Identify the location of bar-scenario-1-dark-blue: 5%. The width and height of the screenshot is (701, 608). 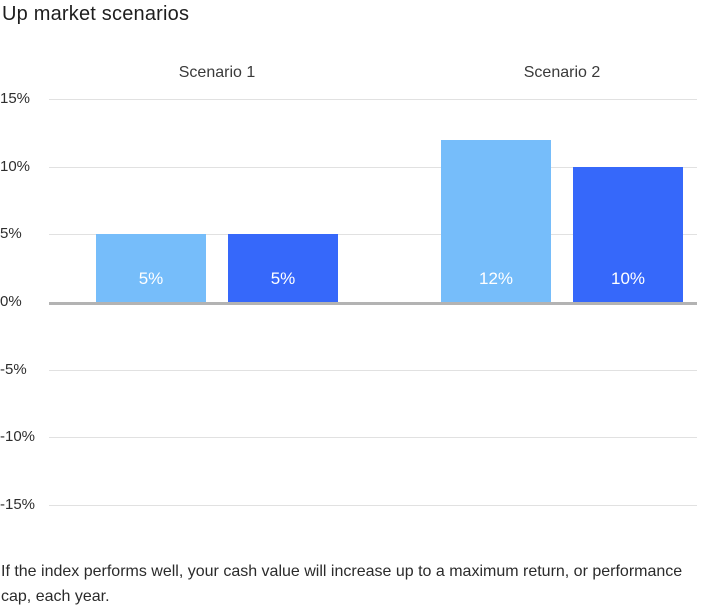
(283, 268).